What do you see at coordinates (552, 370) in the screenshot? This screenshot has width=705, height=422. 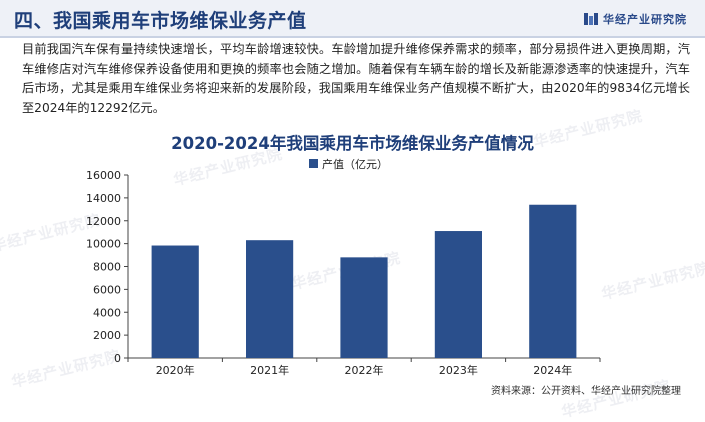 I see `x-tick-label: 2024年` at bounding box center [552, 370].